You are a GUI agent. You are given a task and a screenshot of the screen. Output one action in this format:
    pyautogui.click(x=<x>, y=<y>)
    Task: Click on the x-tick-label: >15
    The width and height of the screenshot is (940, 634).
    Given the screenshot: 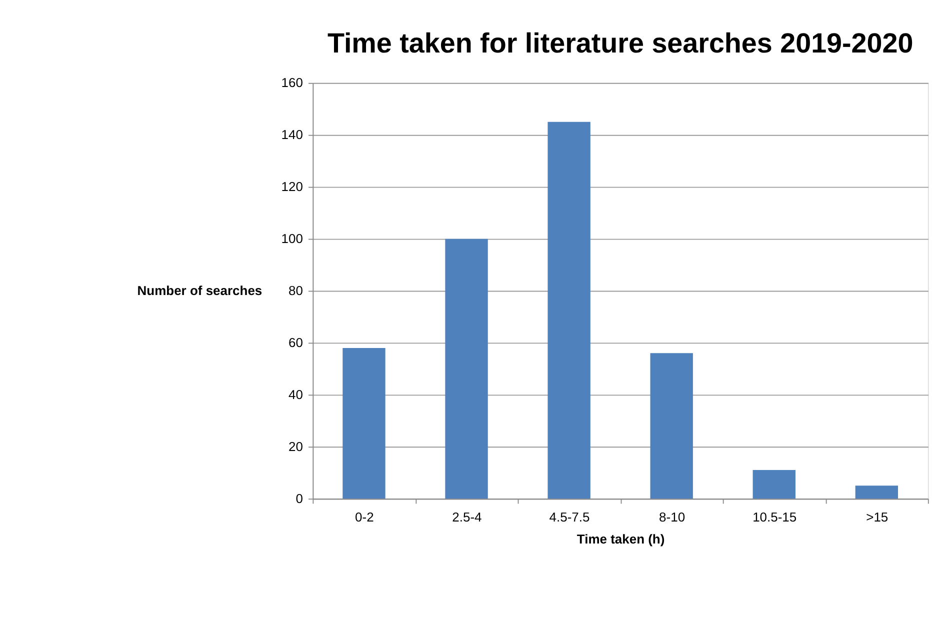 What is the action you would take?
    pyautogui.click(x=877, y=516)
    